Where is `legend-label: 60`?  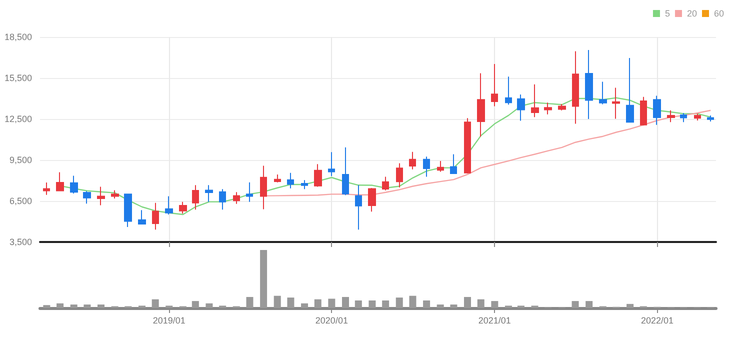 legend-label: 60 is located at coordinates (719, 13).